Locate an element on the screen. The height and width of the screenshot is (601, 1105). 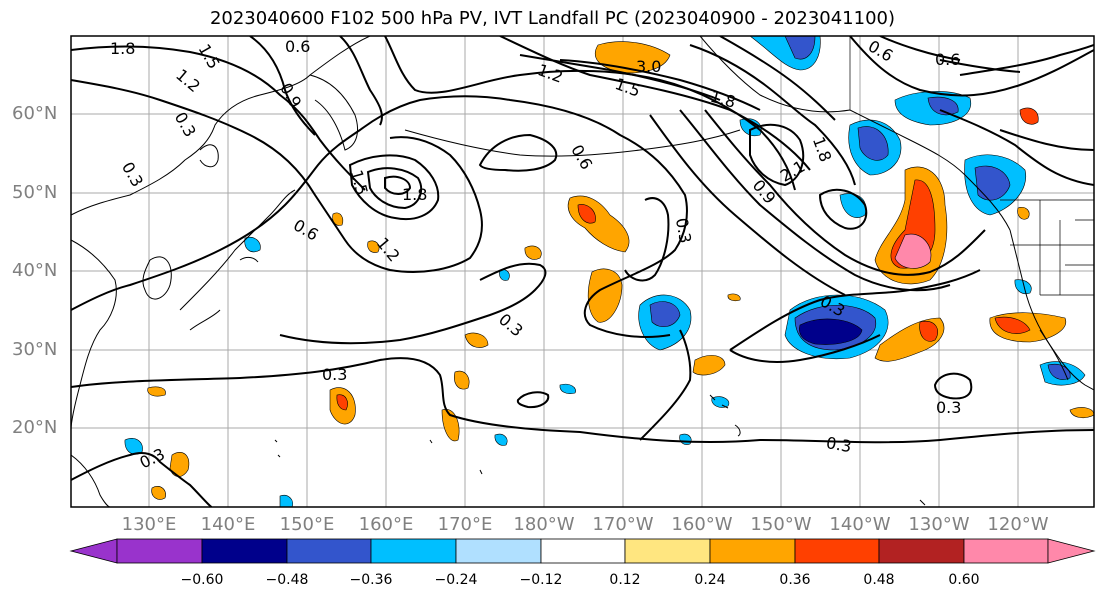
positive-anomaly-peak is located at coordinates (913, 251).